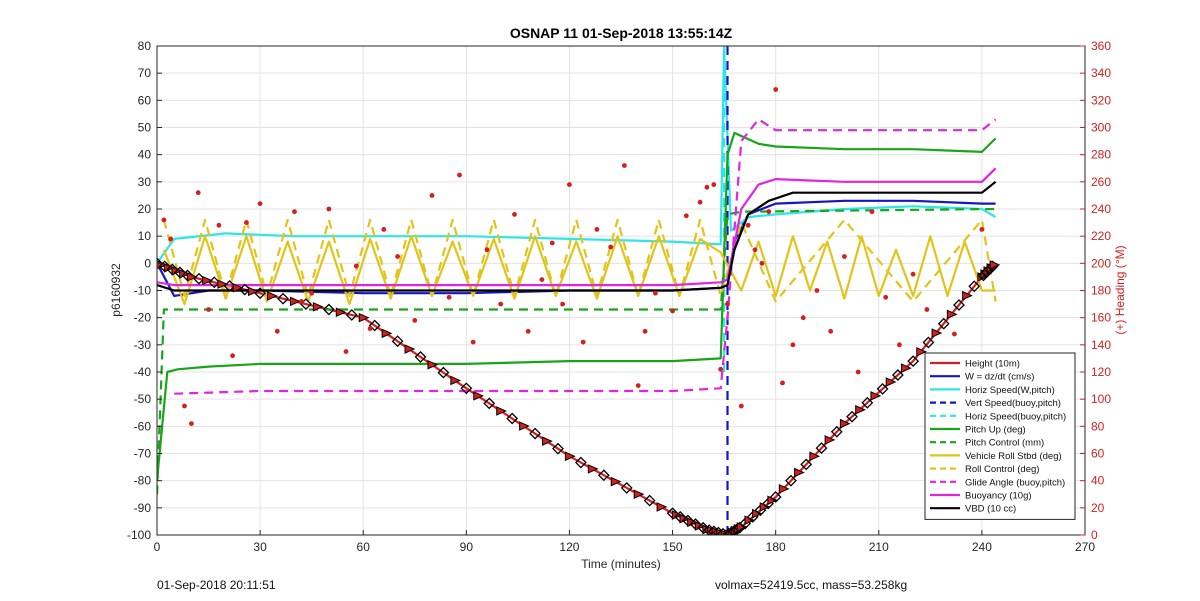 This screenshot has height=601, width=1200. I want to click on y2-tick-label: 140, so click(1101, 345).